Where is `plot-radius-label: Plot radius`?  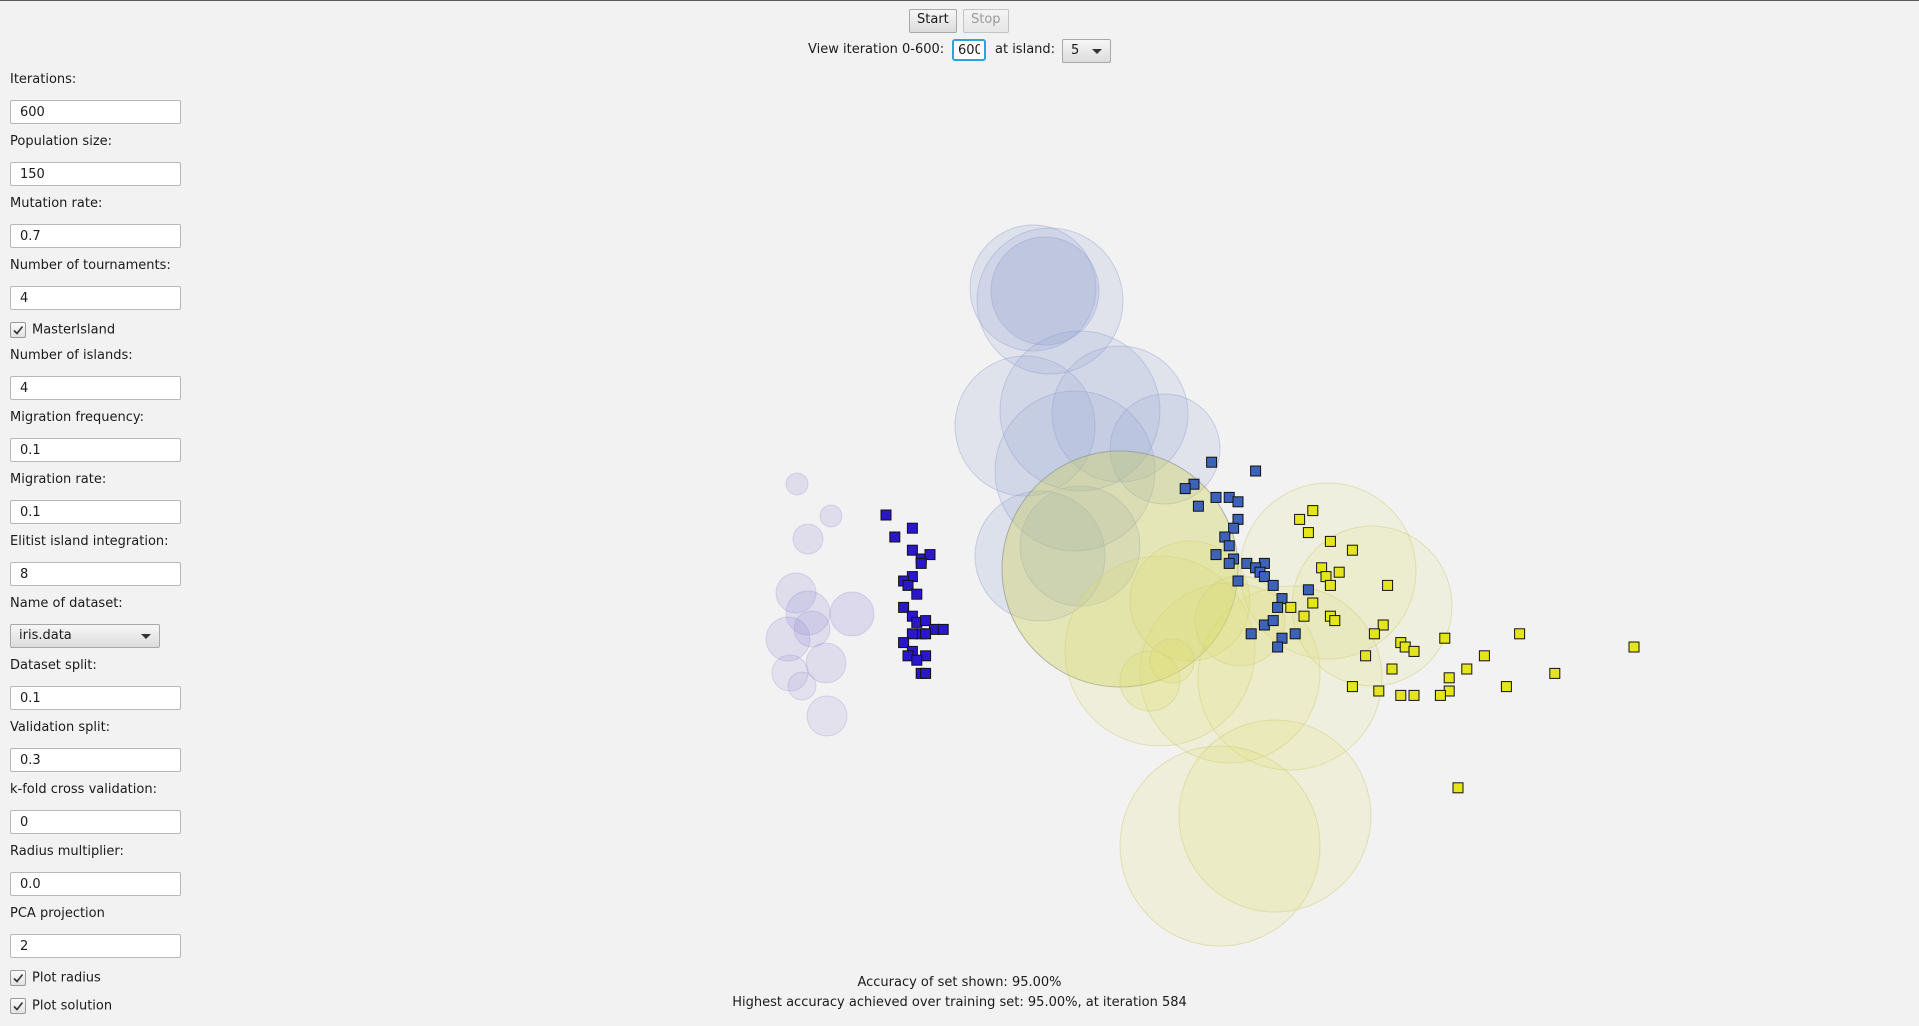 plot-radius-label: Plot radius is located at coordinates (66, 978).